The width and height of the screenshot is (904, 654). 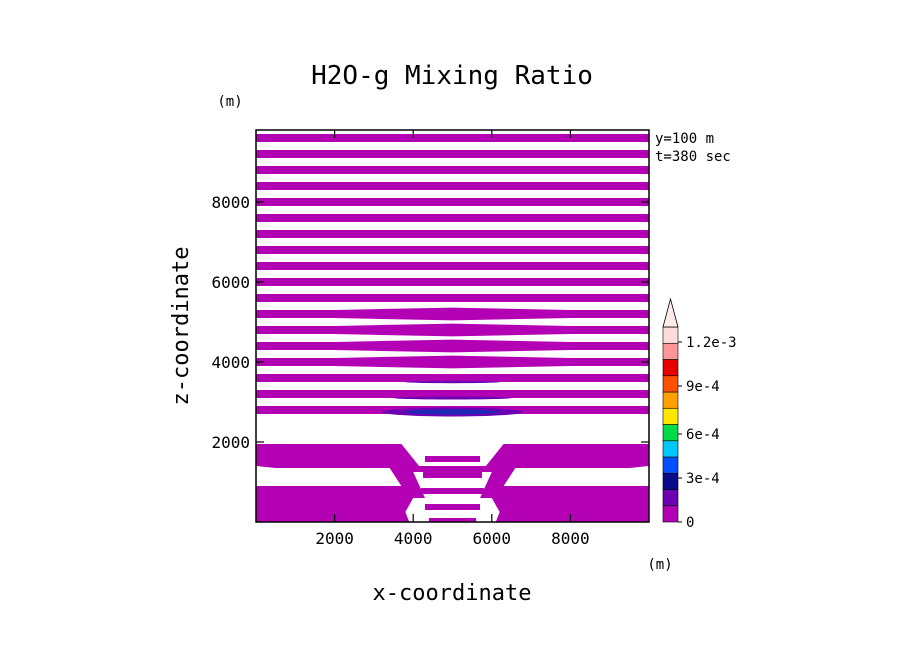 I want to click on x-tick-label: 4000, so click(x=413, y=538).